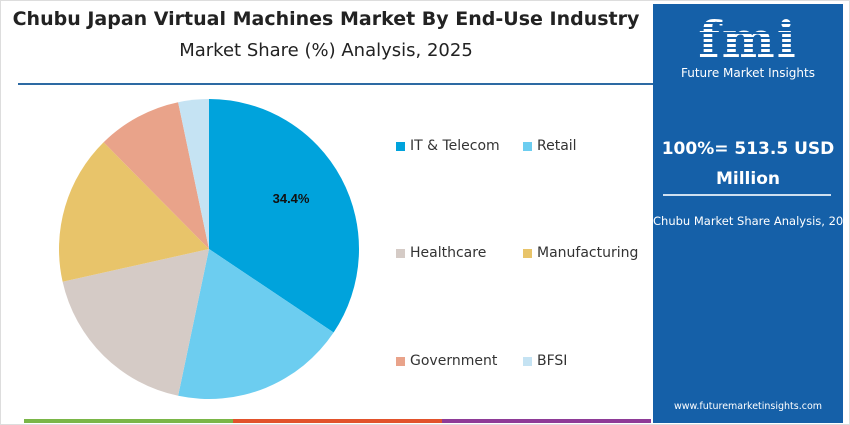 This screenshot has height=425, width=850. Describe the element at coordinates (552, 361) in the screenshot. I see `legend-label: BFSI` at that location.